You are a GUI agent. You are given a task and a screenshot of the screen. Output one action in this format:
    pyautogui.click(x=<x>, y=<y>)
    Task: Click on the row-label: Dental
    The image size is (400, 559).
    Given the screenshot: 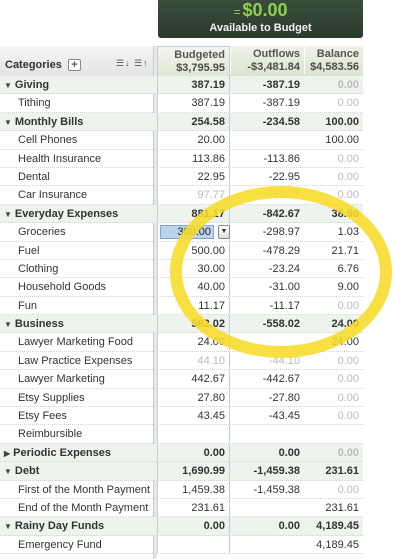 What is the action you would take?
    pyautogui.click(x=34, y=176)
    